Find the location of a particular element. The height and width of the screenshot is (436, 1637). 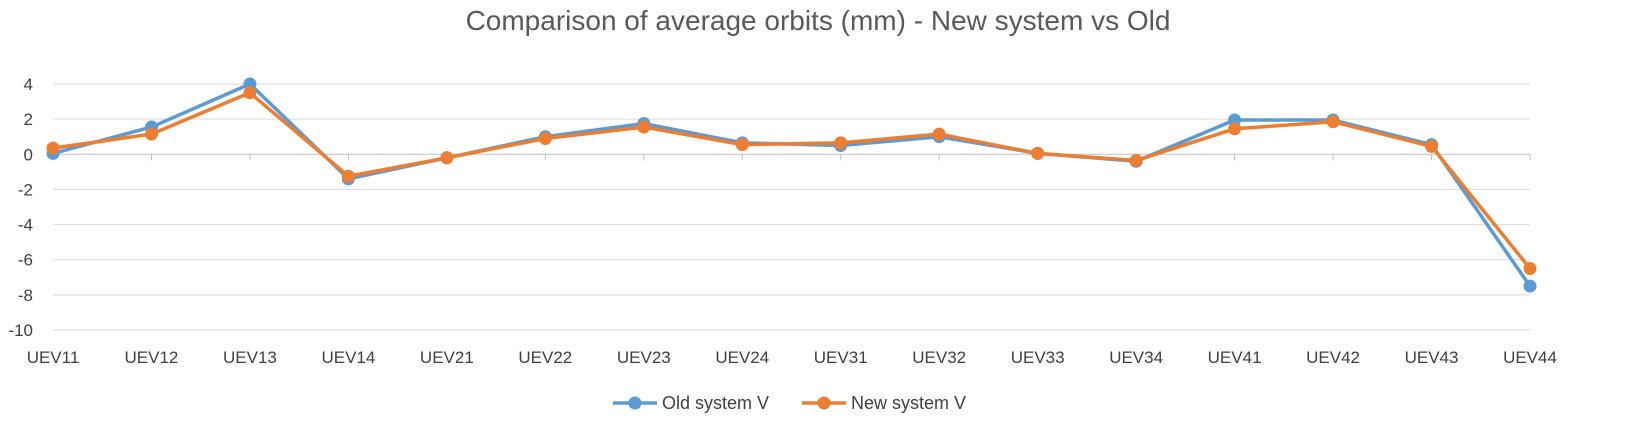

y-axis: 4 2 0 -2 -4 -6 -8 -10 is located at coordinates (20, 207).